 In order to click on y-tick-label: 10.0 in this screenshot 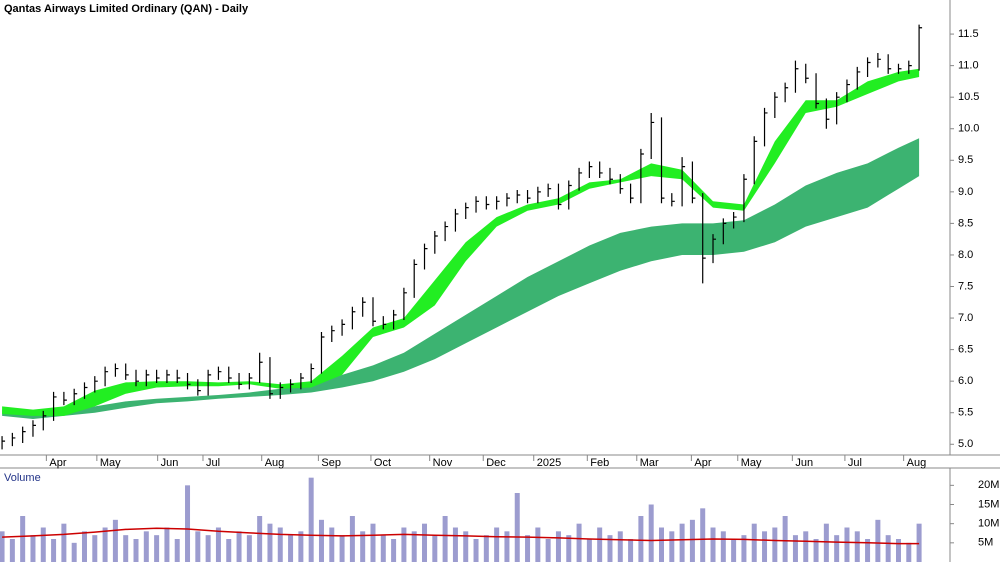, I will do `click(968, 129)`.